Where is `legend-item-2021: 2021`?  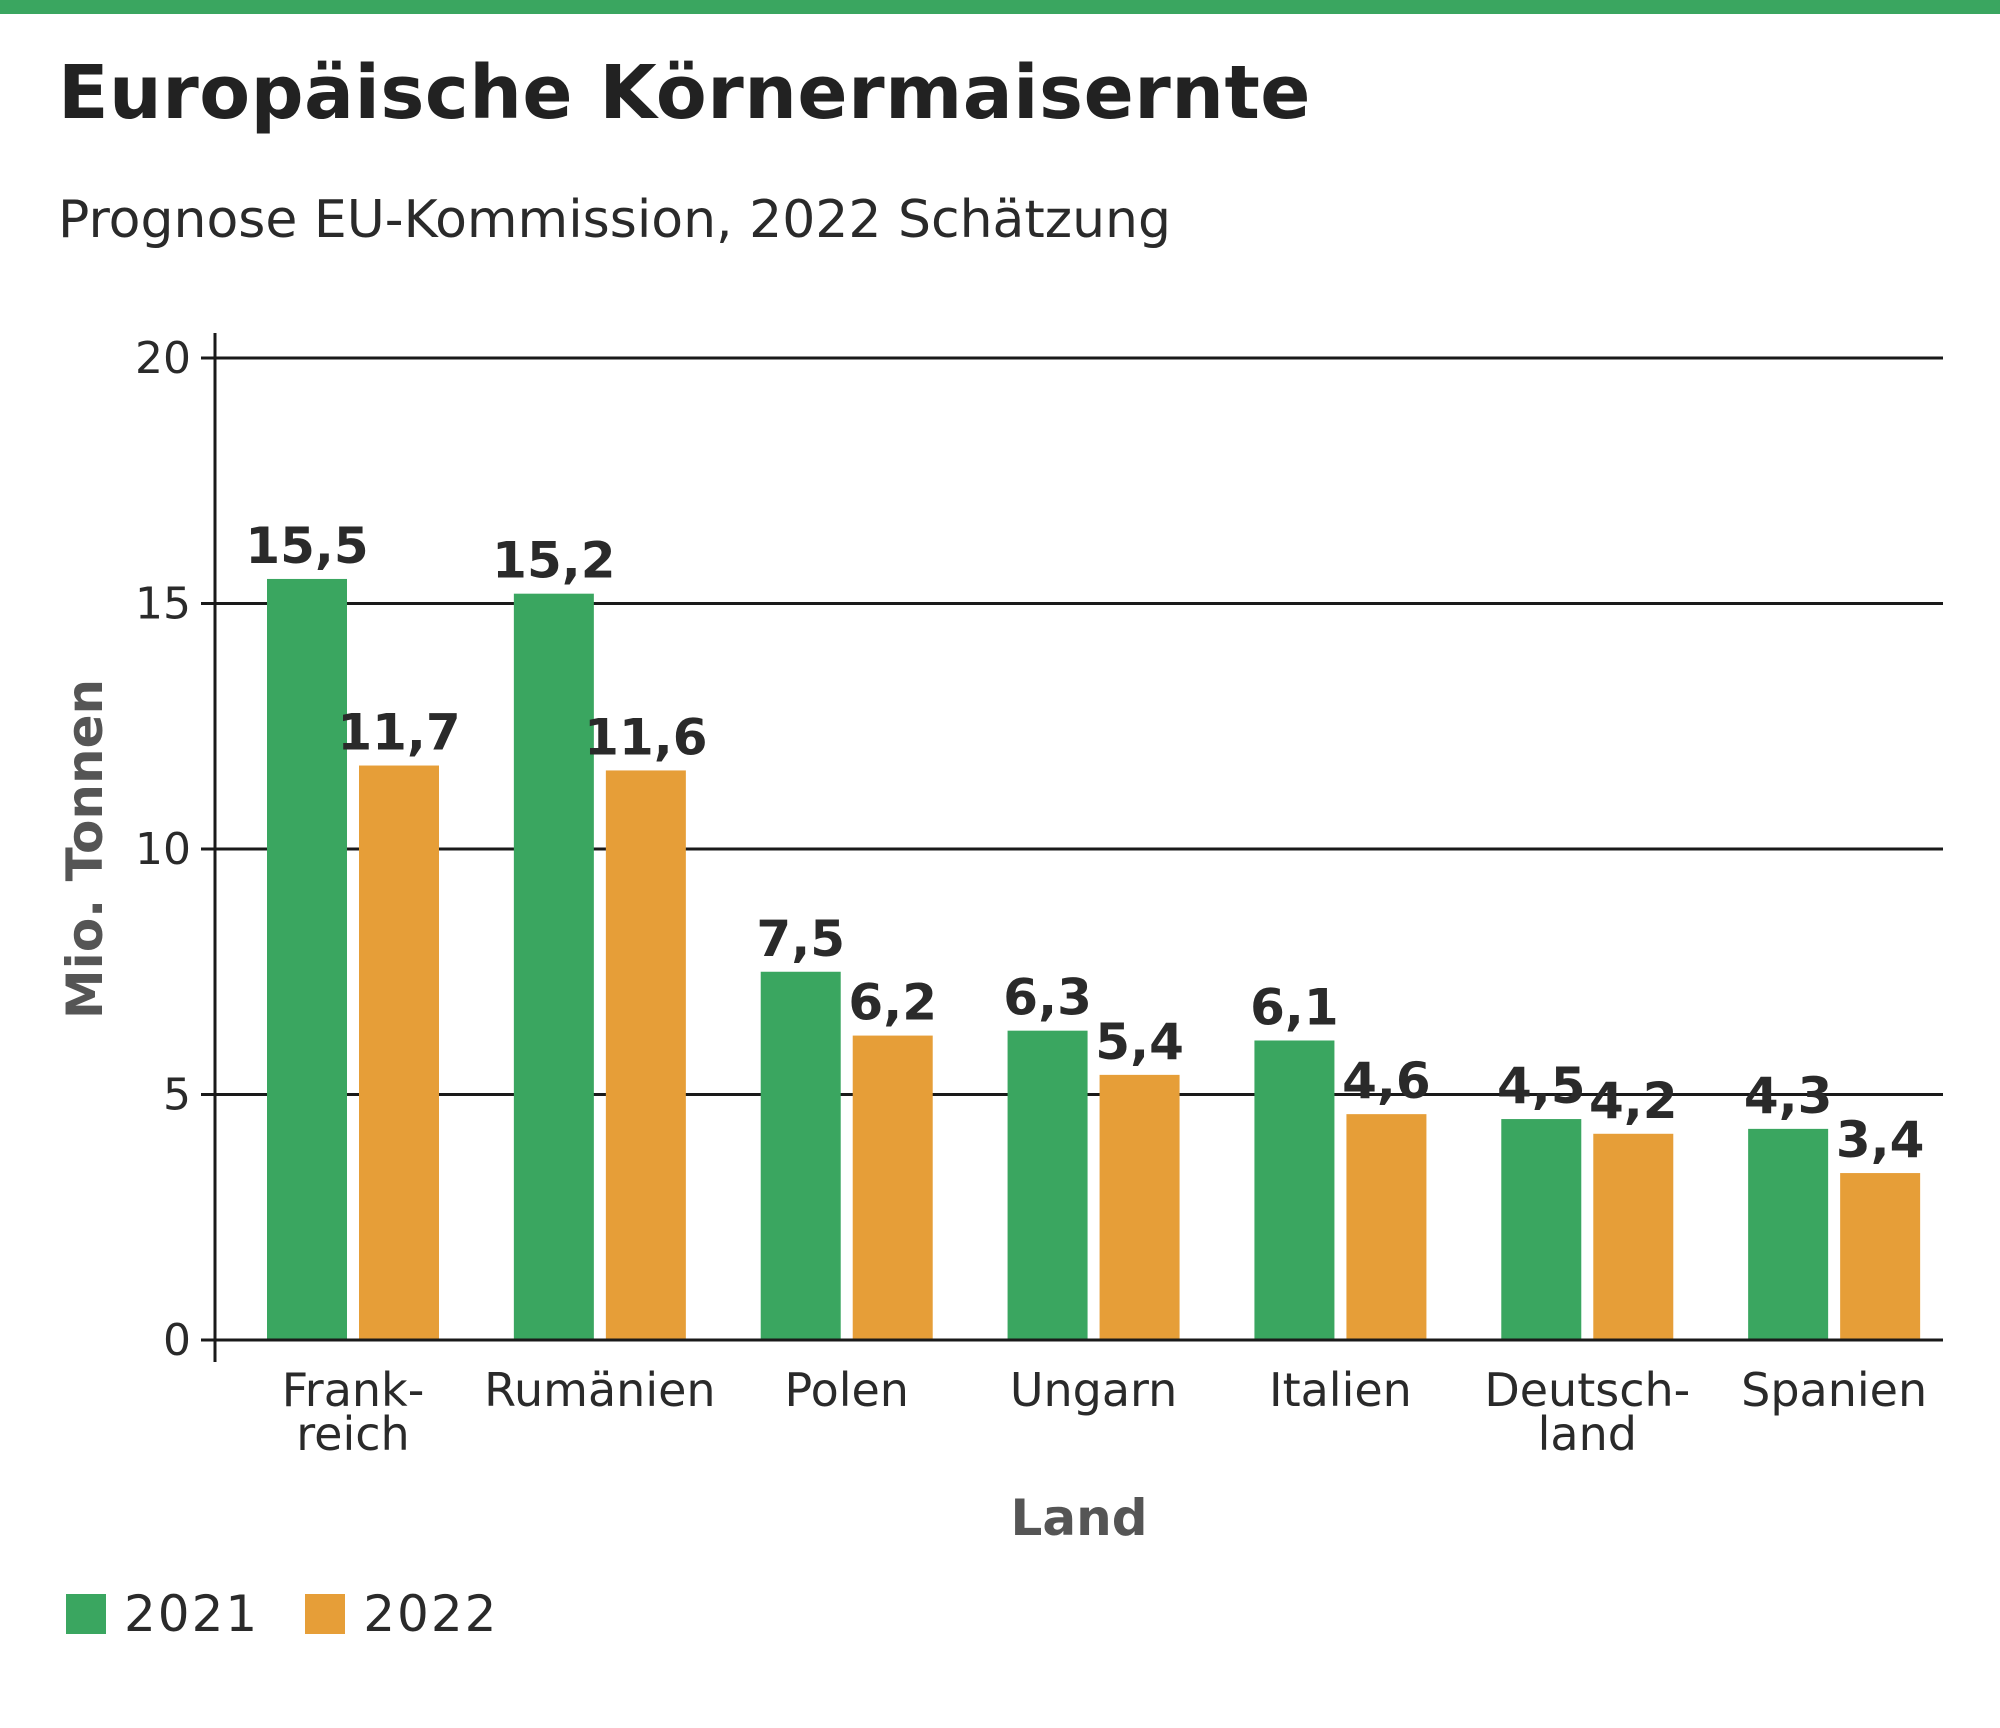 legend-item-2021: 2021 is located at coordinates (162, 1614).